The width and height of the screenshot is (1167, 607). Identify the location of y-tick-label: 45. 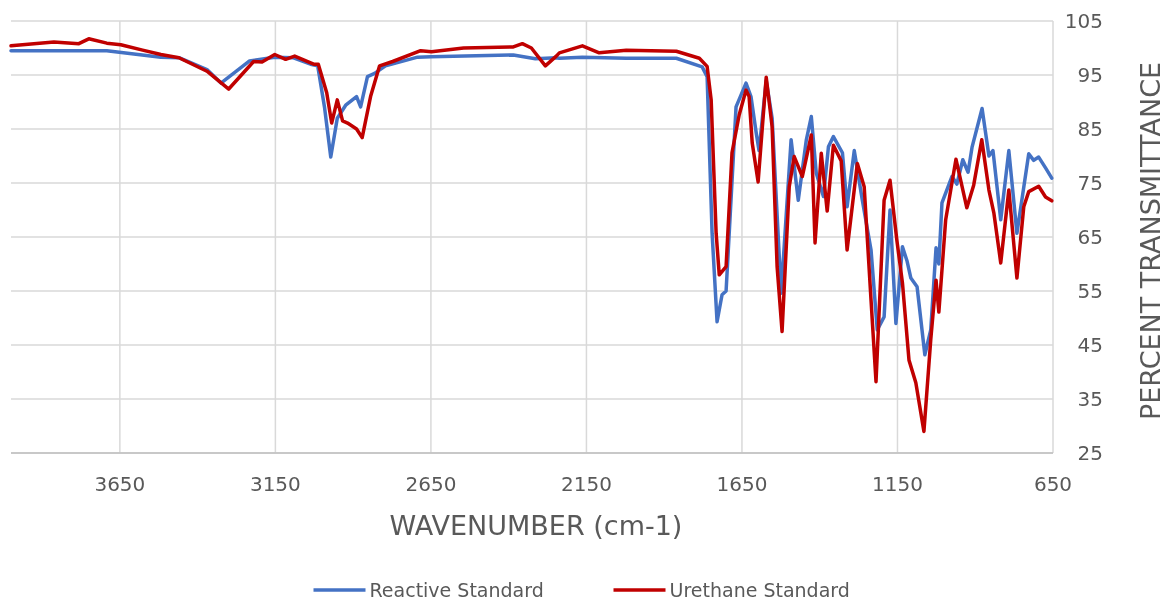
(1090, 345).